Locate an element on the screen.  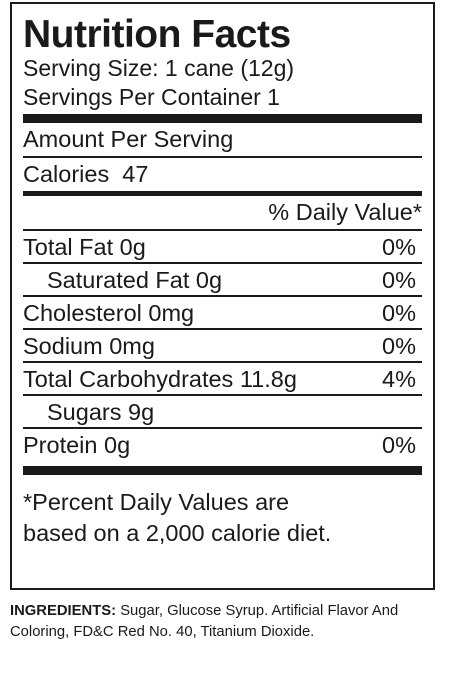
amount-per-serving: Amount Per Serving is located at coordinates (222, 139).